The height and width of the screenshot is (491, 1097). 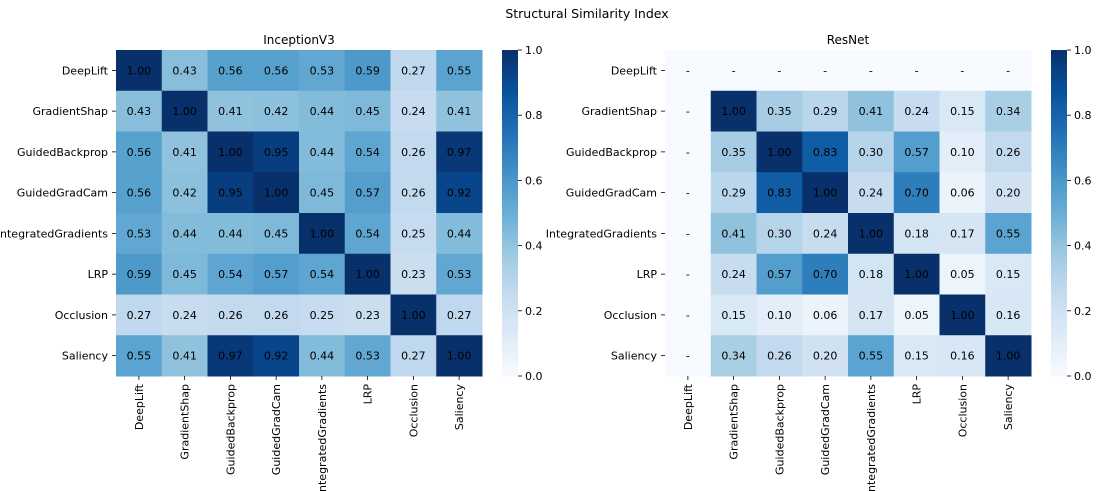 I want to click on cell-value-label: 0.16, so click(x=1008, y=315).